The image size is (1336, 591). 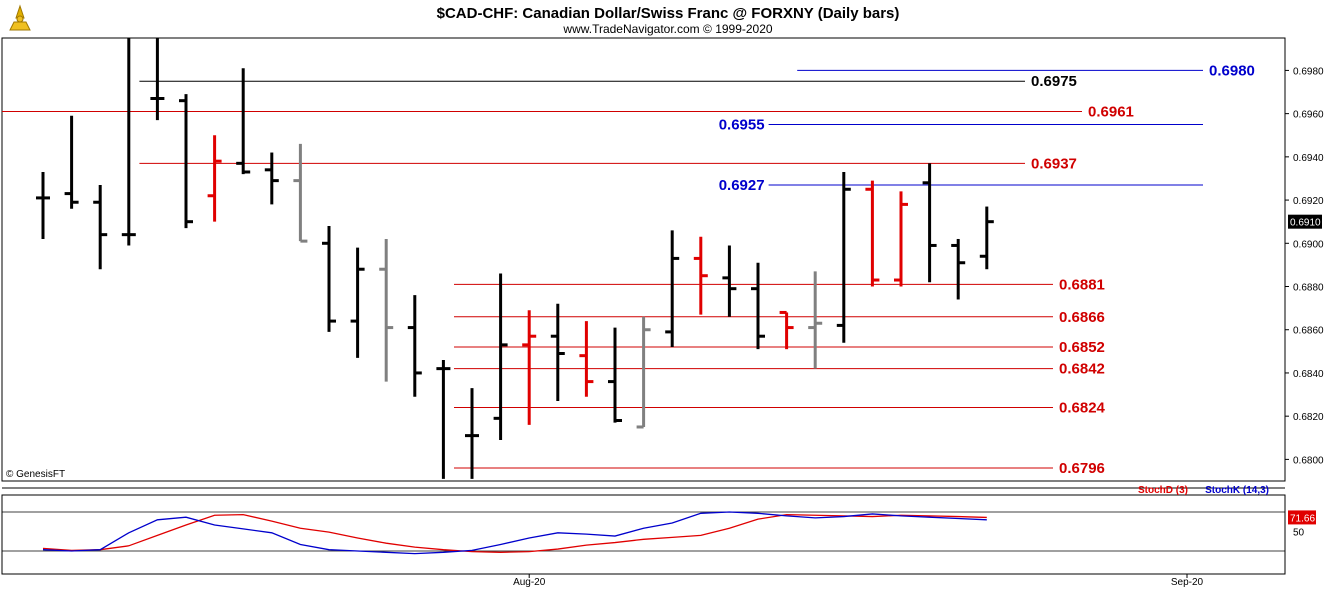 I want to click on stoch-last-box, so click(x=1302, y=517).